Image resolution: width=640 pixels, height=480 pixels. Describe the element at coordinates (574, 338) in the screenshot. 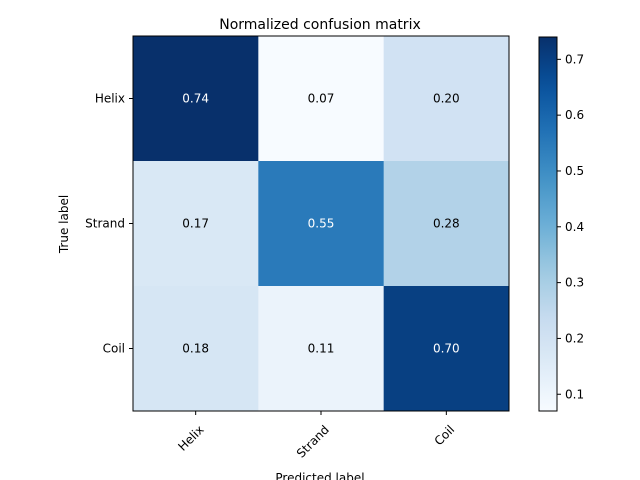

I see `colorbar-tick-label: 0.2` at that location.